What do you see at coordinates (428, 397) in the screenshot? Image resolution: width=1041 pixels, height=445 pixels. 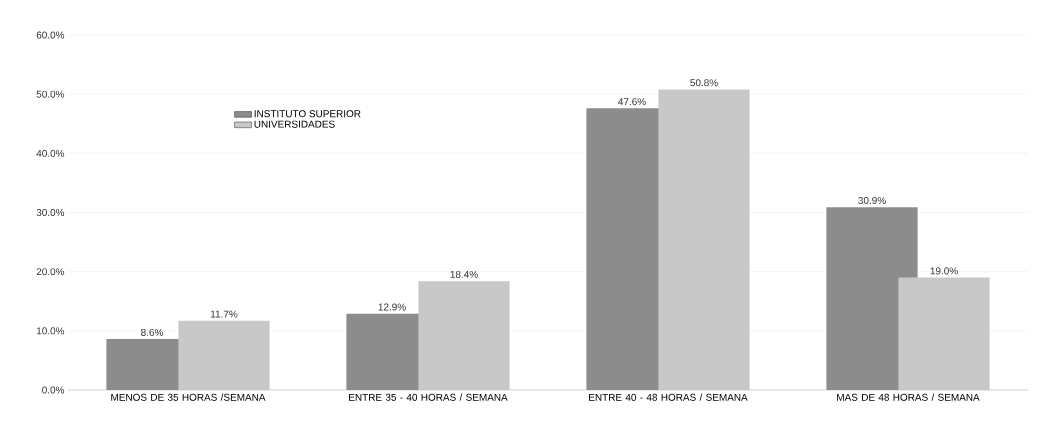 I see `x-tick-label: ENTRE 35 - 40 HORAS / SEMANA` at bounding box center [428, 397].